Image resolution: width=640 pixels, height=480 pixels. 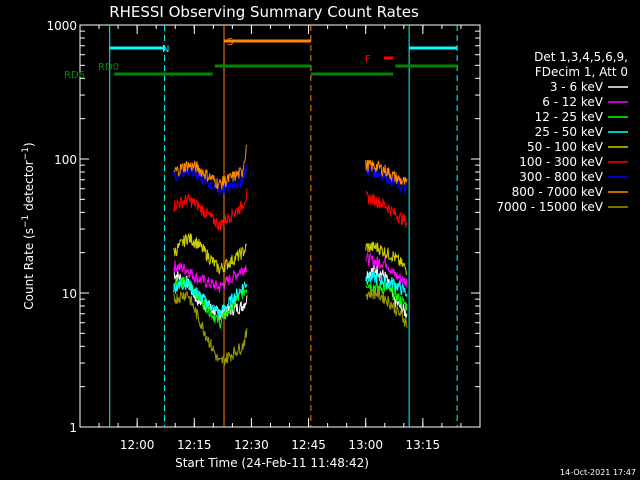 What do you see at coordinates (73, 428) in the screenshot?
I see `y-tick-label: 1` at bounding box center [73, 428].